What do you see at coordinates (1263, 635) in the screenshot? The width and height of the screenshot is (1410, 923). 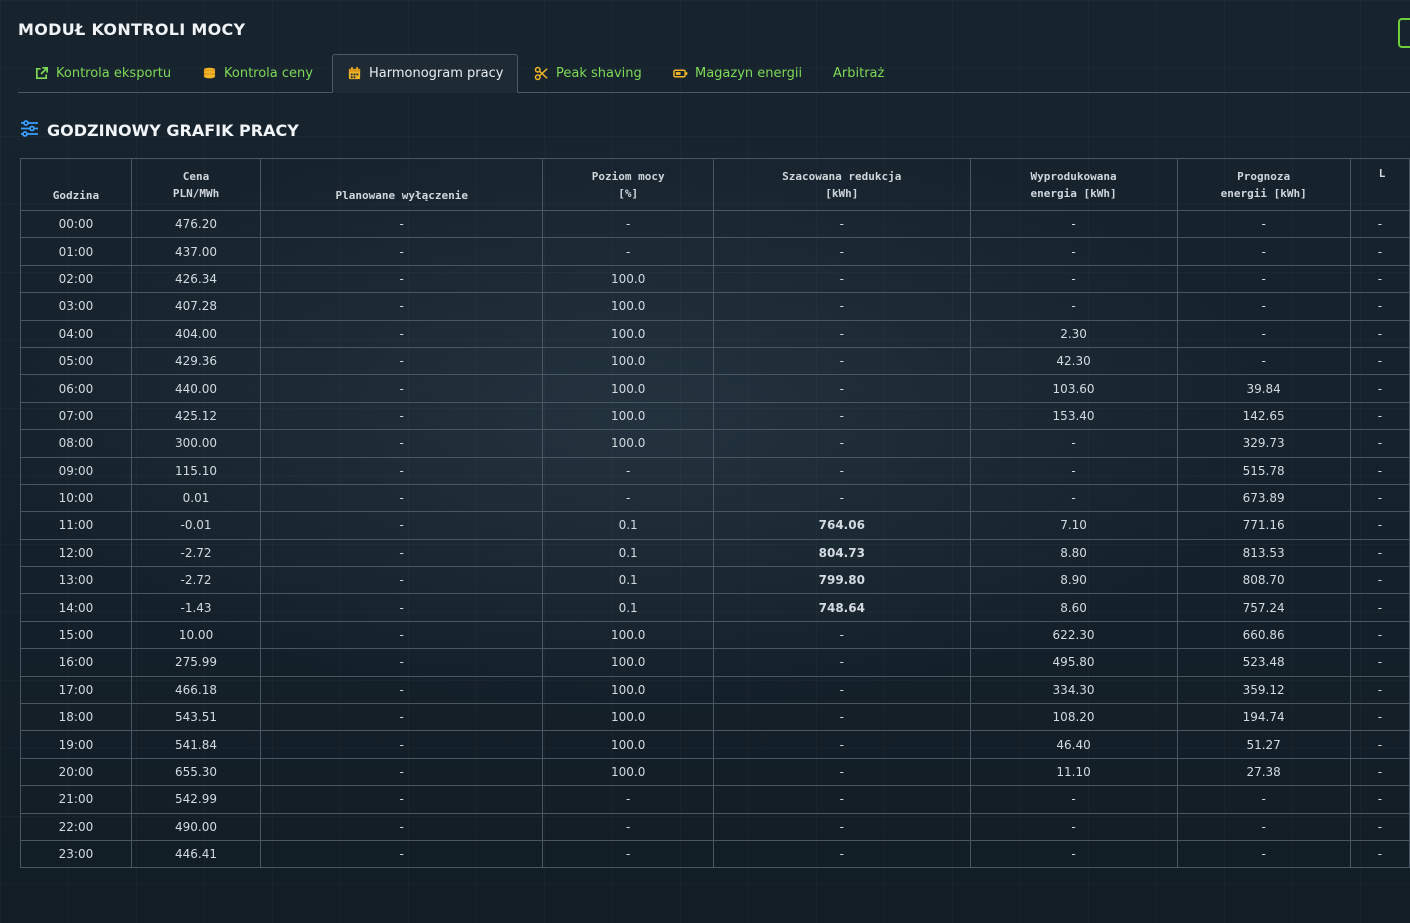 I see `cell-prognoza-energii: 660.86` at bounding box center [1263, 635].